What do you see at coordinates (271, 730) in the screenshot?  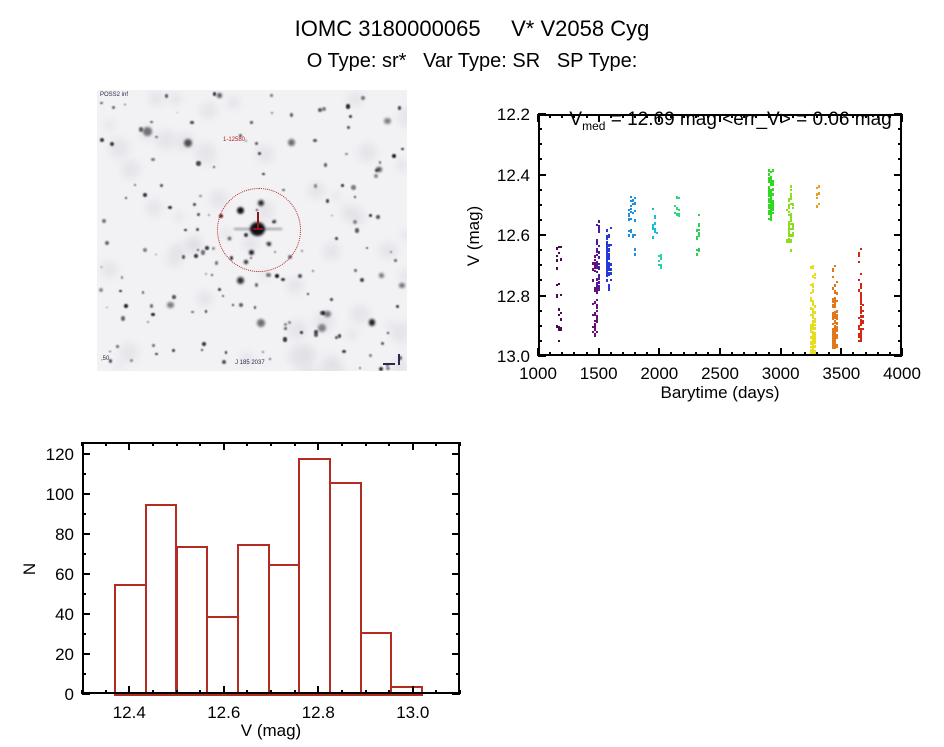 I see `histogram-xlabel: V (mag)` at bounding box center [271, 730].